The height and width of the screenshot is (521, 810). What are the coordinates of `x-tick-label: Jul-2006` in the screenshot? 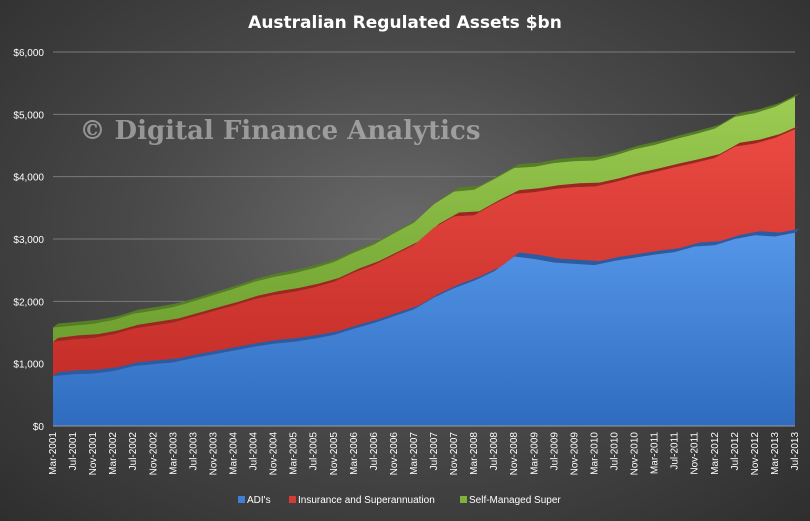 It's located at (374, 451).